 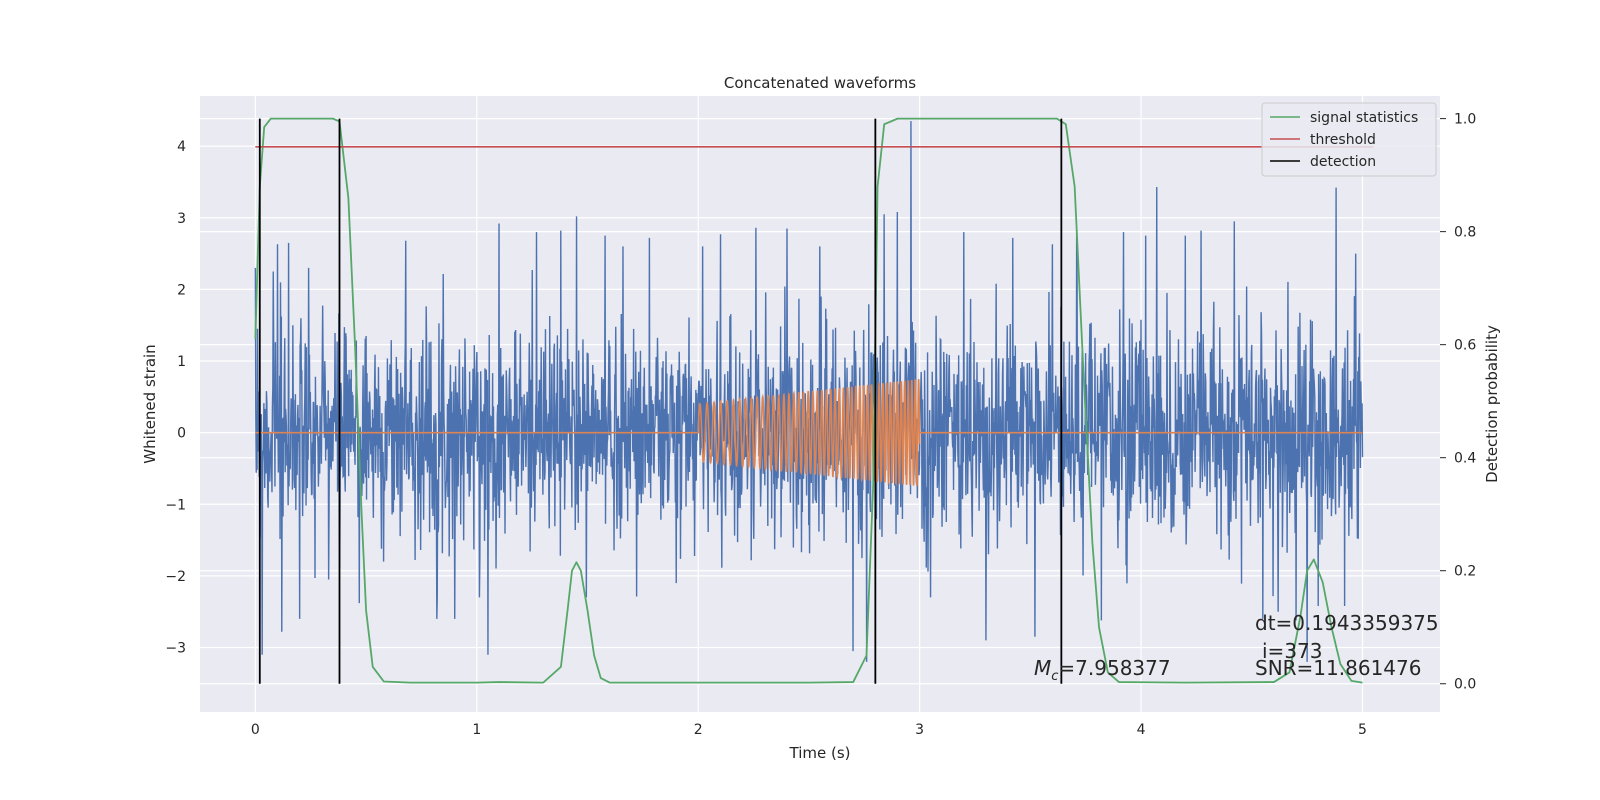 I want to click on annotation-mc-symbol: M, so click(x=1042, y=668).